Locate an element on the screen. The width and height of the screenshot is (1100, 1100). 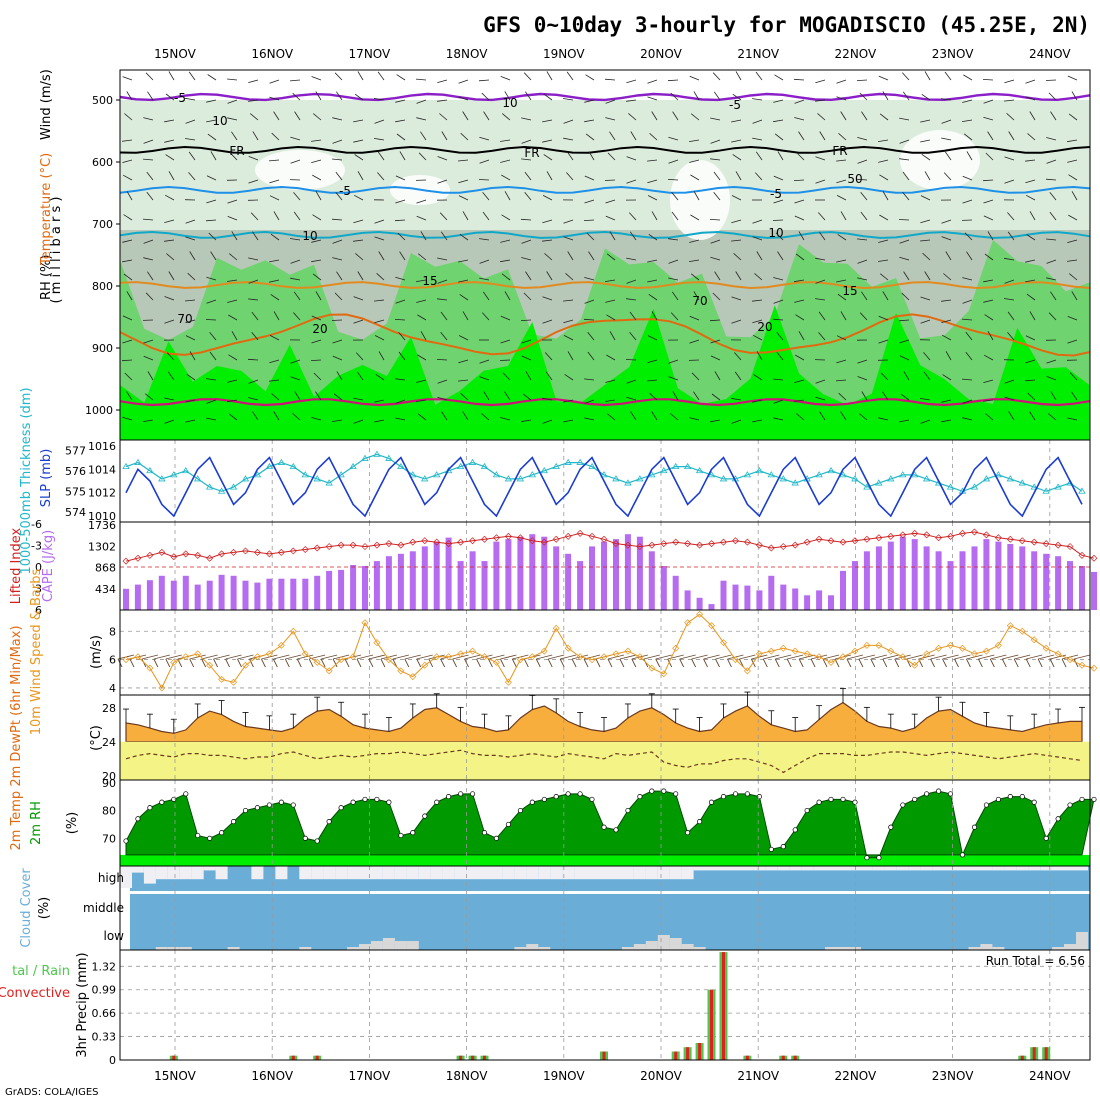
slp-tick-label: 1014 is located at coordinates (102, 469).